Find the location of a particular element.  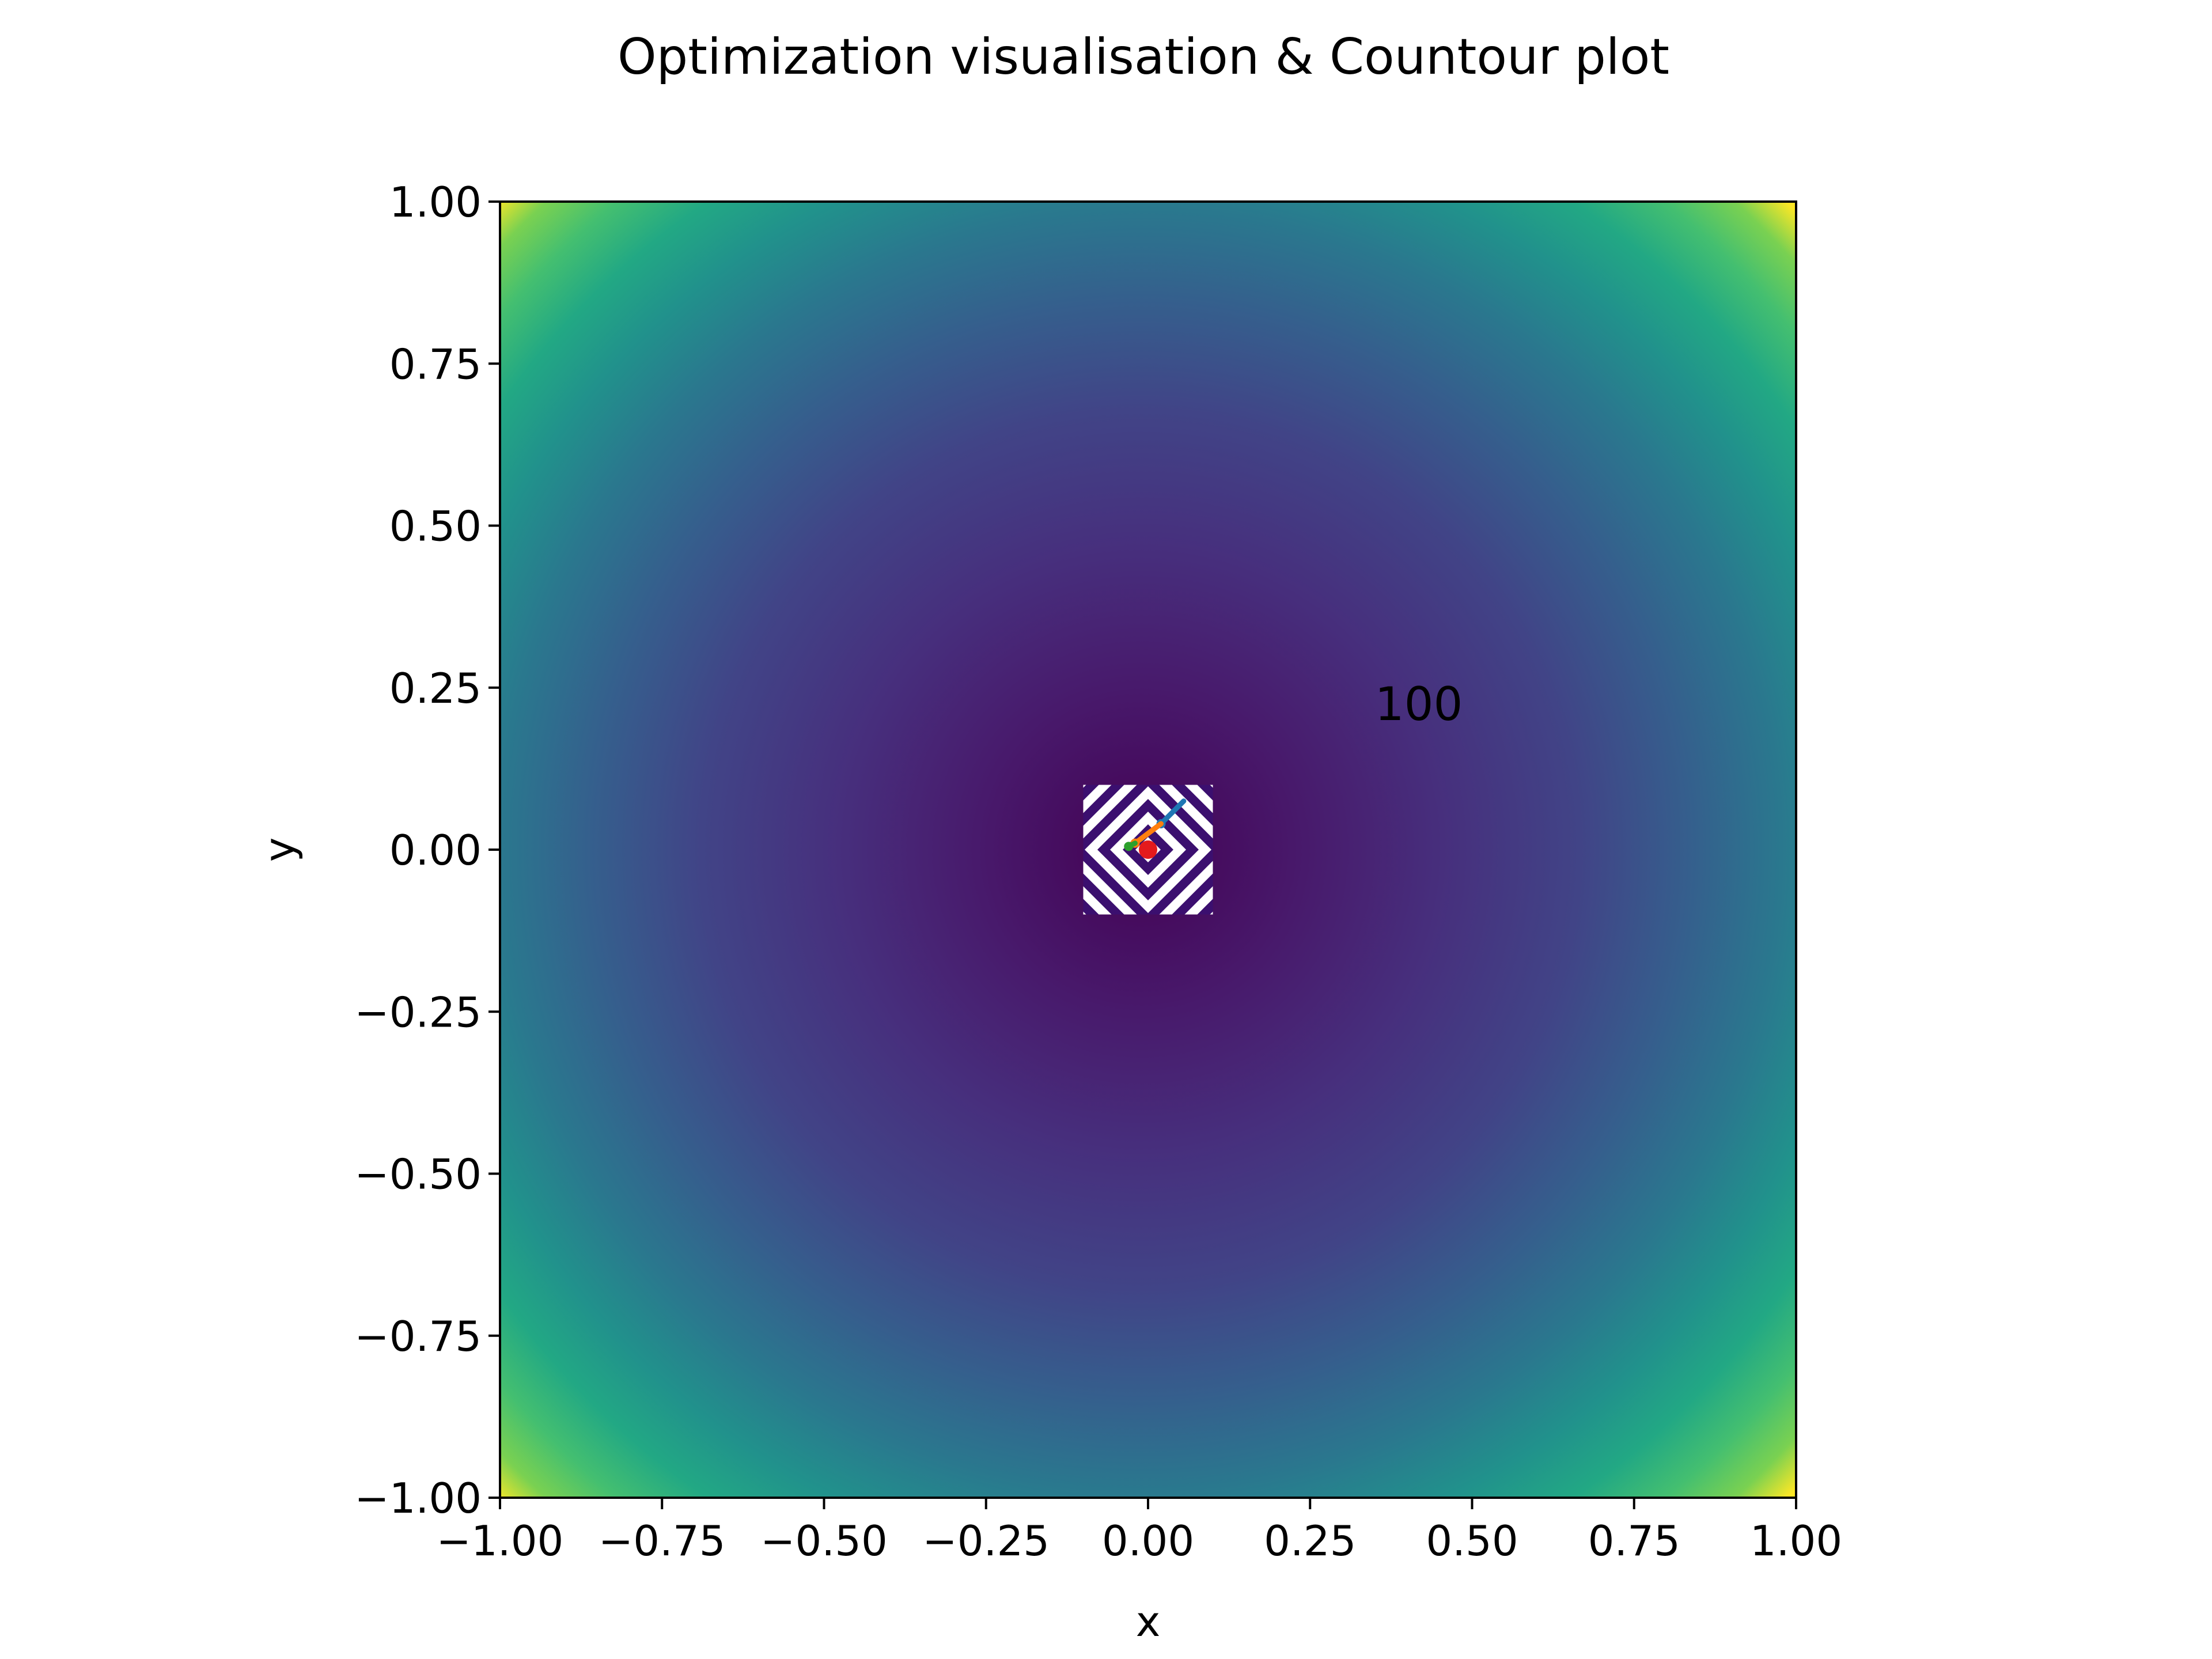

y-axis-label: y is located at coordinates (279, 850).